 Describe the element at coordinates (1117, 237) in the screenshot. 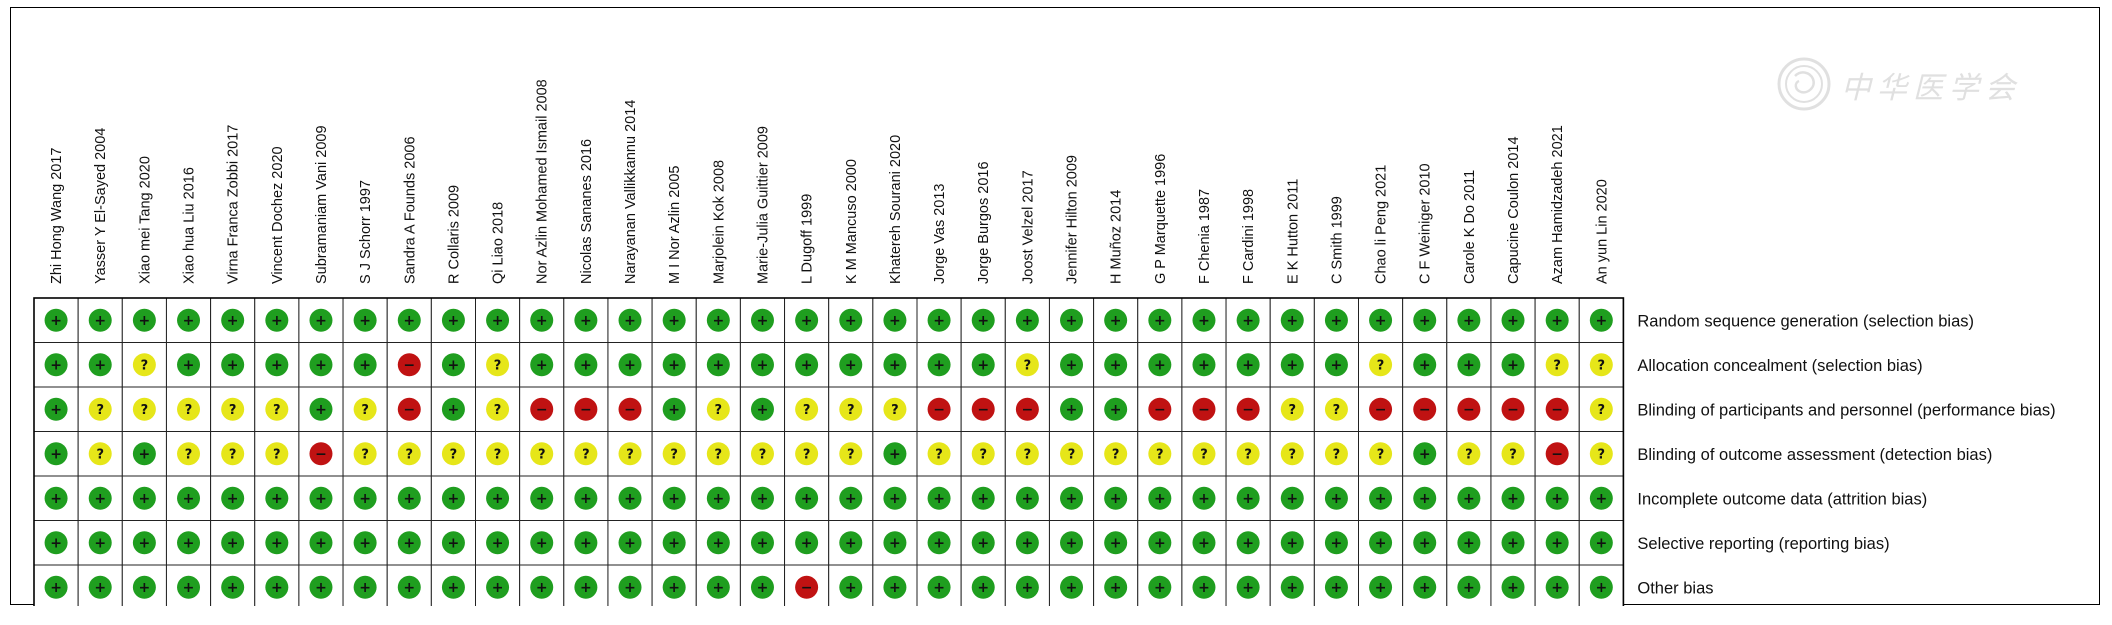

I see `study-label-h-munoz-2014: H Muñoz 2014` at that location.